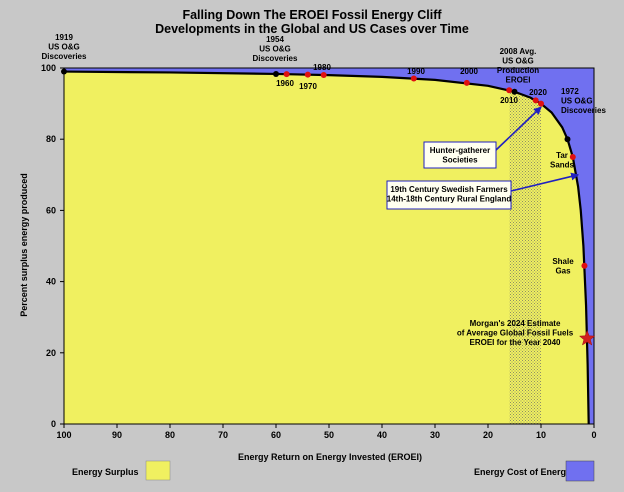  I want to click on point-label: 1919 US O&G Discoveries, so click(64, 47).